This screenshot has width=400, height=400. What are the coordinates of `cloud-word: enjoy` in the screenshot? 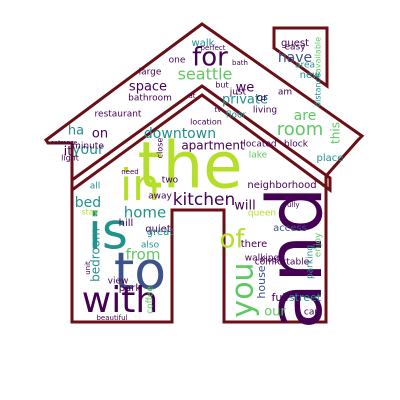 It's located at (319, 244).